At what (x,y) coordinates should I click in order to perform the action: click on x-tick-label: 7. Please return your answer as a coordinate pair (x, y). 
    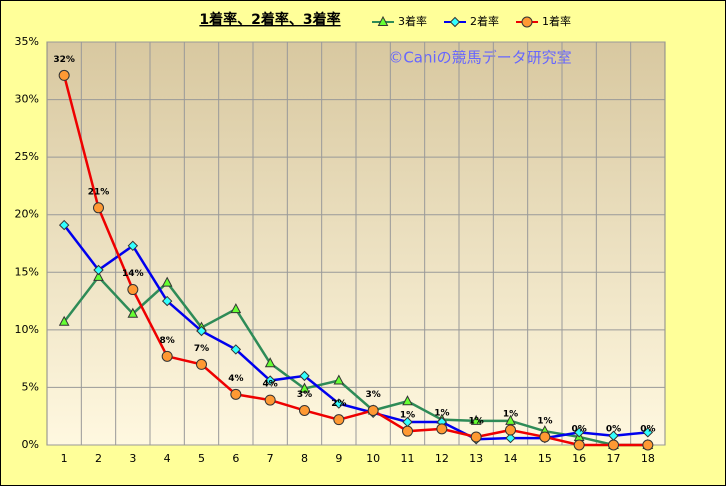
    Looking at the image, I should click on (270, 458).